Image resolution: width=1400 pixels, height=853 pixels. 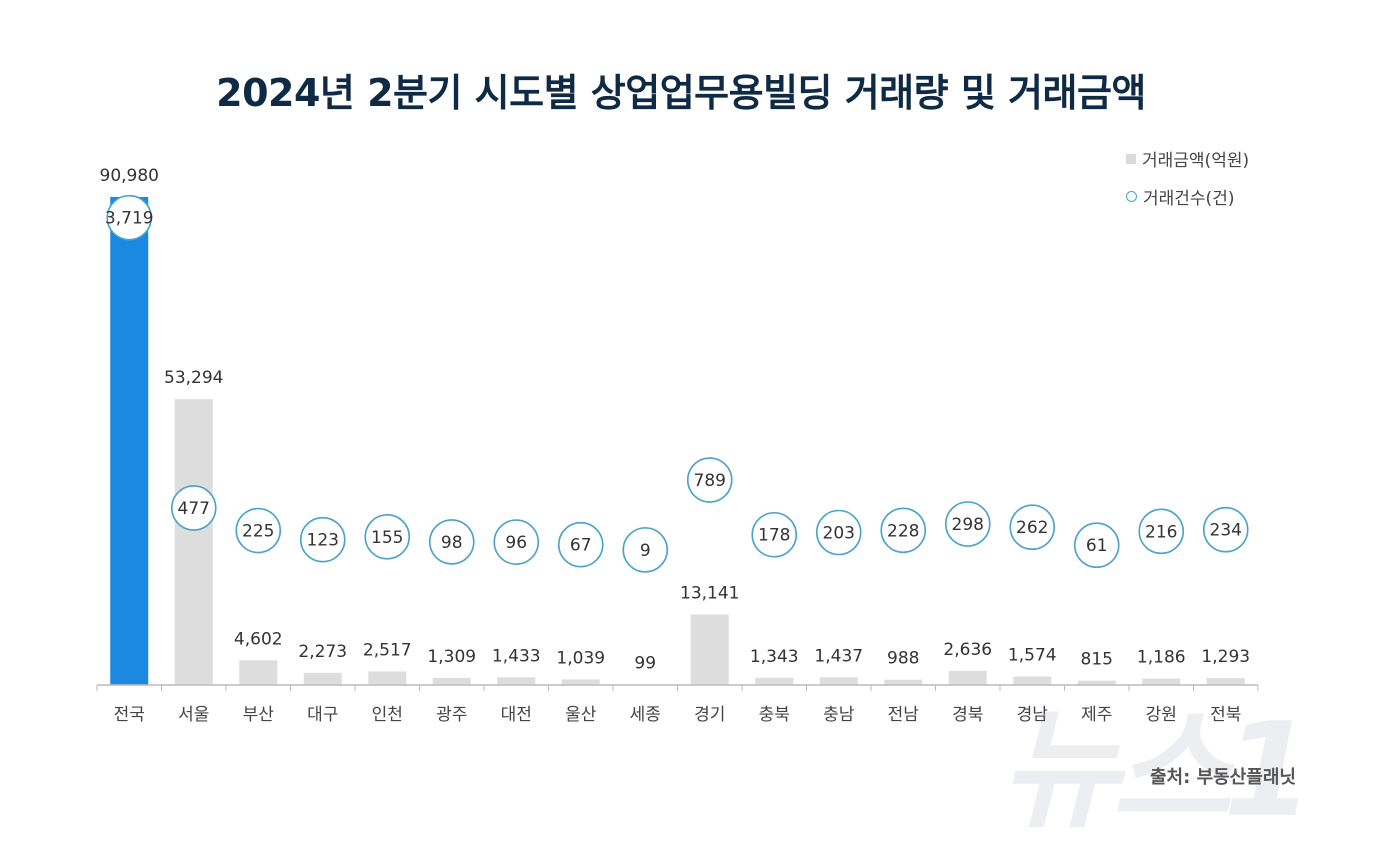 What do you see at coordinates (193, 715) in the screenshot?
I see `x-tick-label: 서울` at bounding box center [193, 715].